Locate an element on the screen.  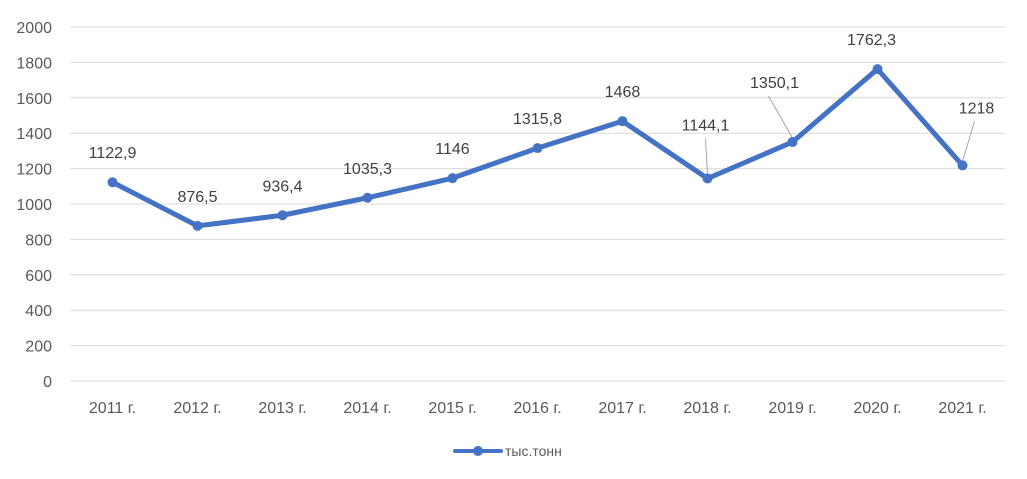
data-label-9: 1762,3 is located at coordinates (871, 40).